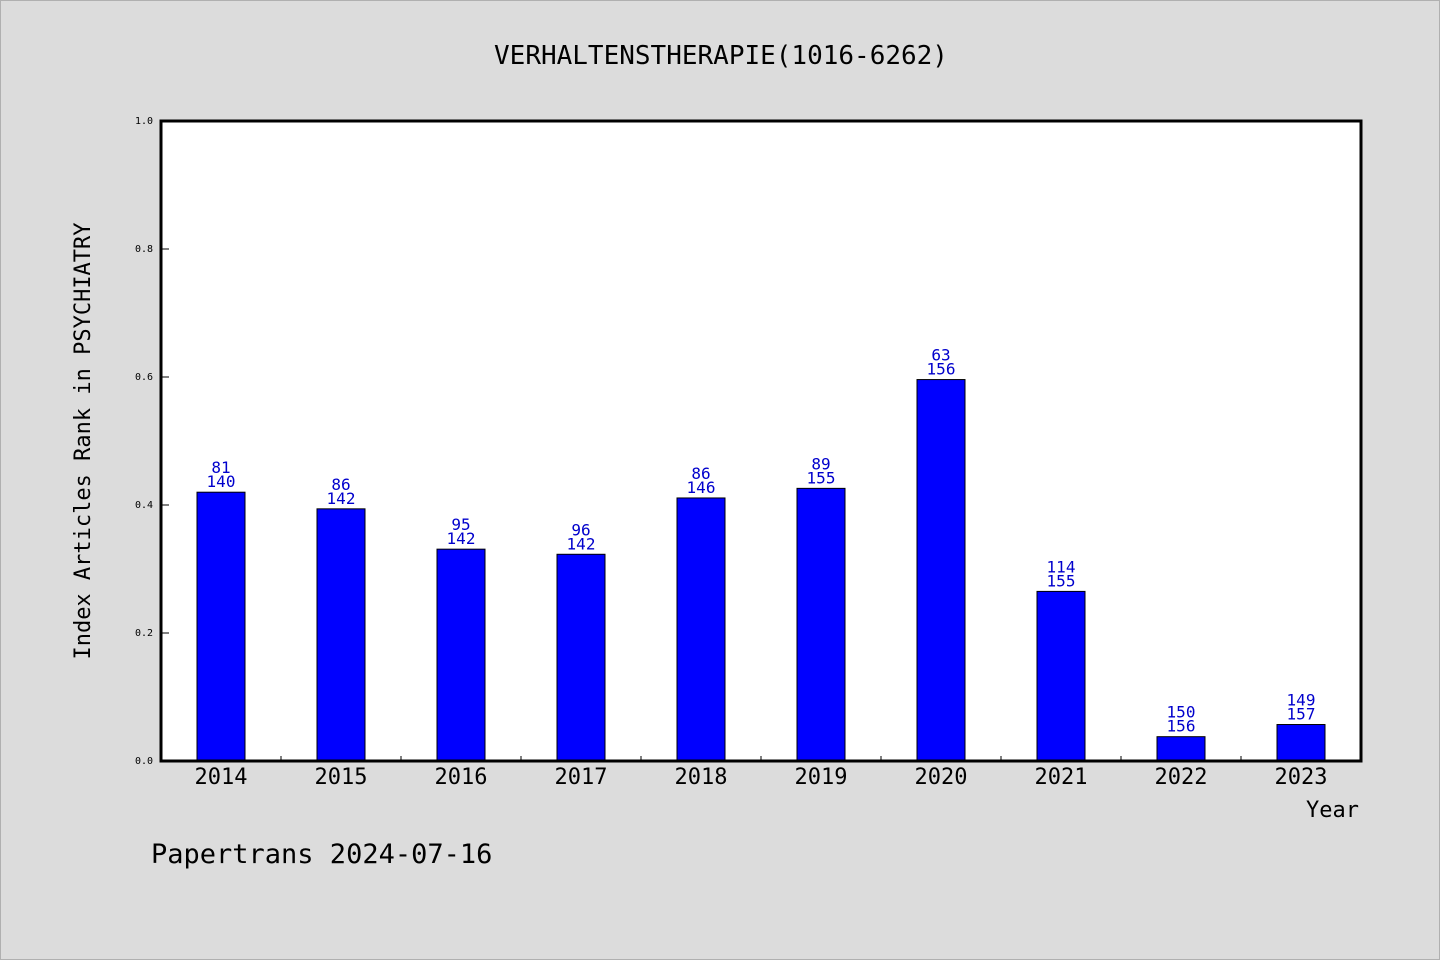 This screenshot has width=1440, height=960. I want to click on x-tick-label-2015: 2015, so click(341, 777).